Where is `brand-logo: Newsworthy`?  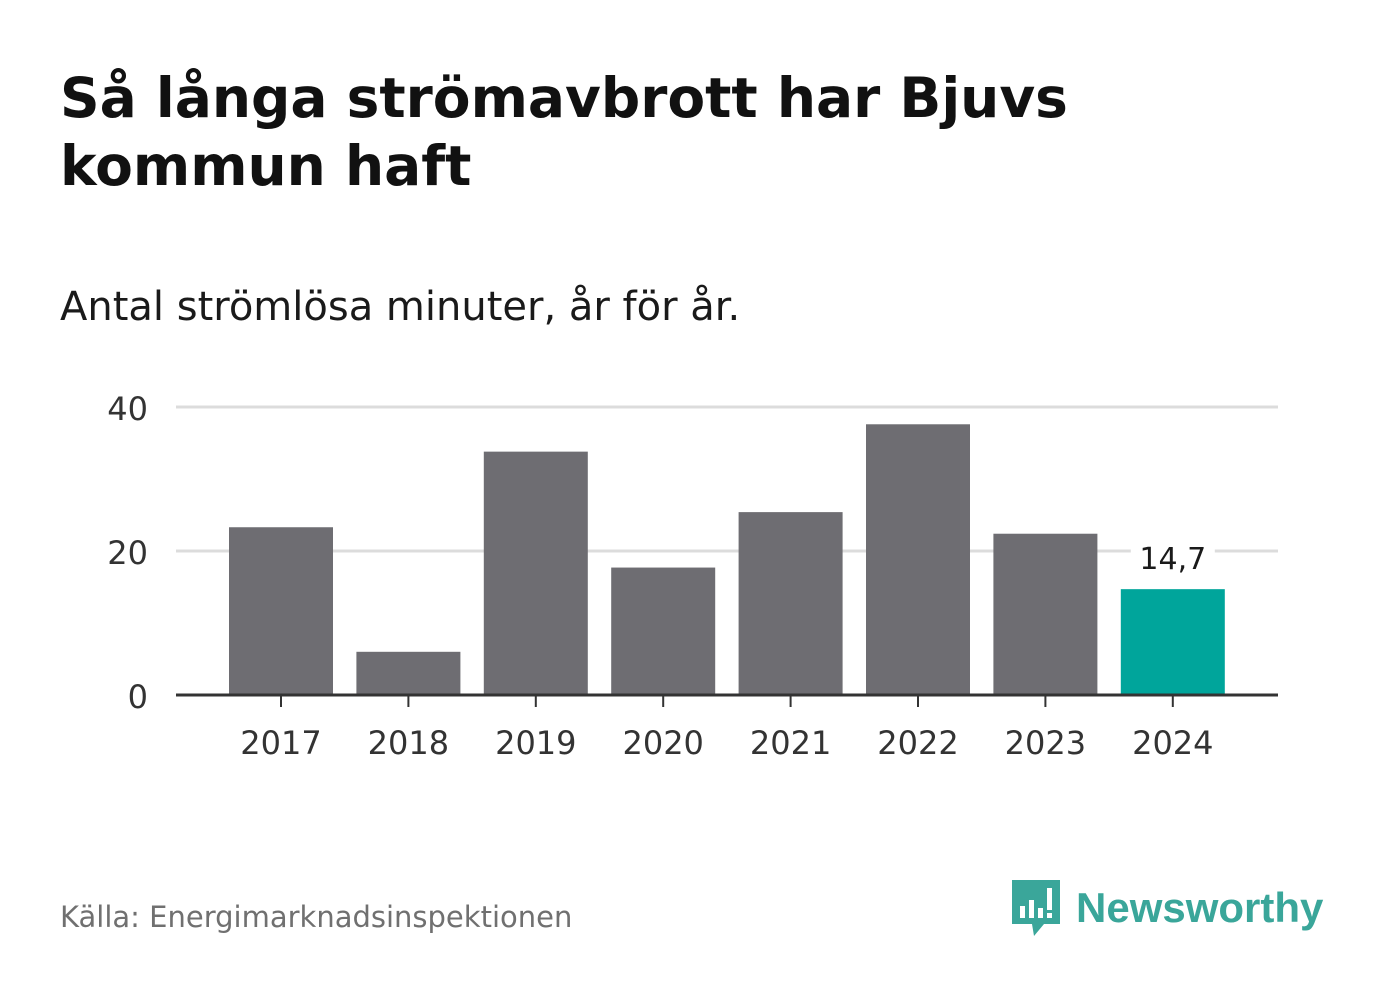 brand-logo: Newsworthy is located at coordinates (1166, 908).